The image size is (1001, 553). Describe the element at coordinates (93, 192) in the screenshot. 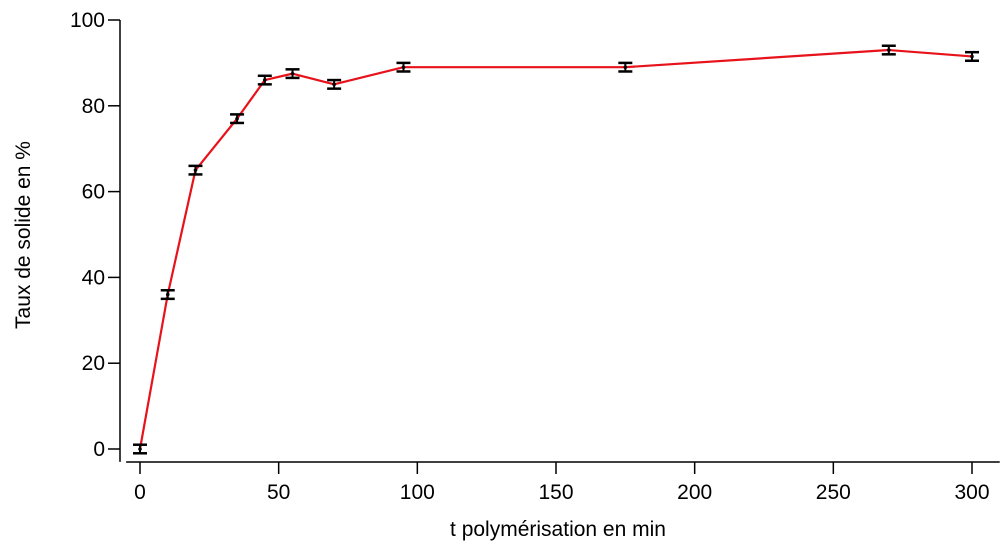

I see `y-tick-label: 60` at that location.